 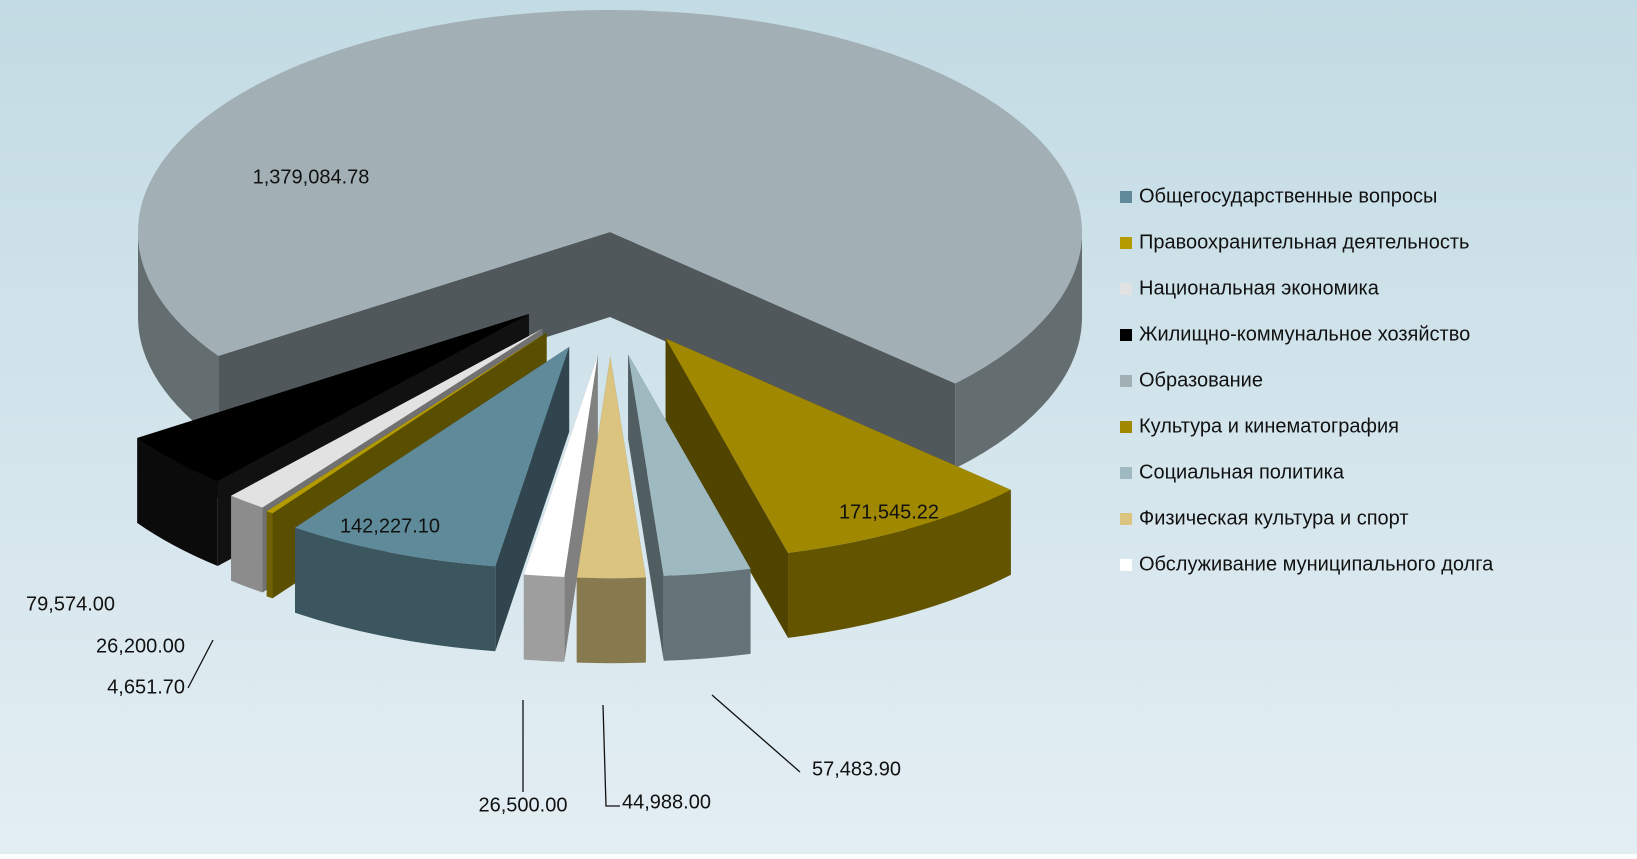 What do you see at coordinates (1201, 380) in the screenshot?
I see `legend-label: Образование` at bounding box center [1201, 380].